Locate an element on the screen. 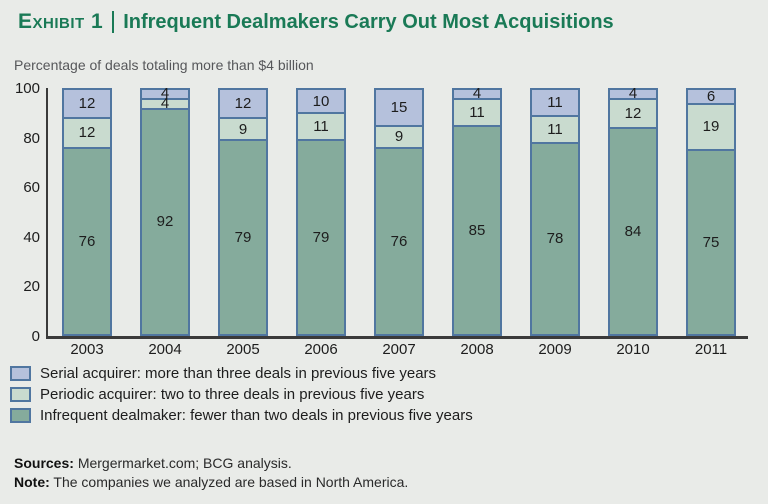  x-tick-label: 2009 is located at coordinates (555, 349).